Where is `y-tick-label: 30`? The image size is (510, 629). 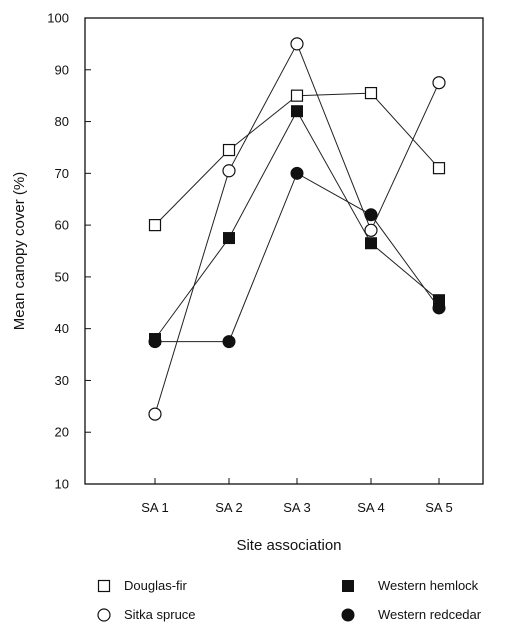
y-tick-label: 30 is located at coordinates (62, 380).